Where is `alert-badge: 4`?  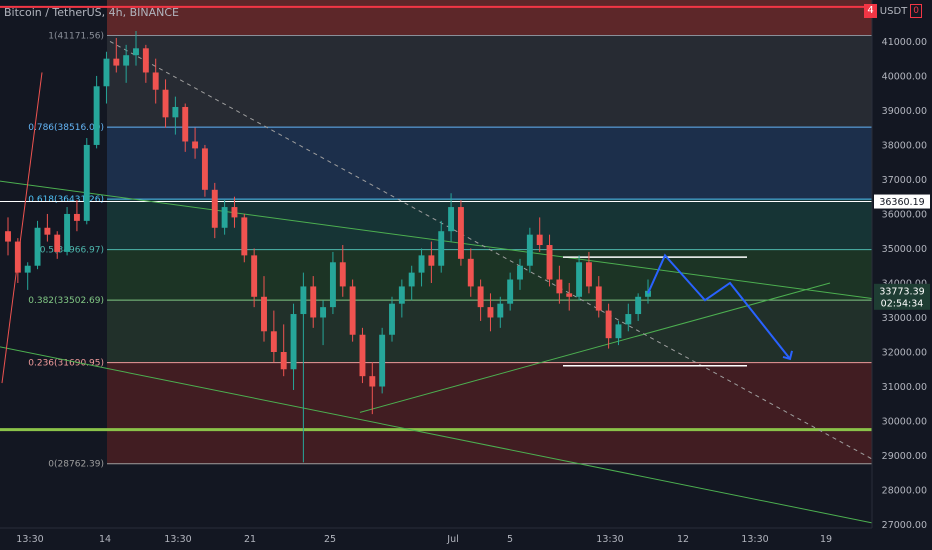
alert-badge: 4 is located at coordinates (870, 11).